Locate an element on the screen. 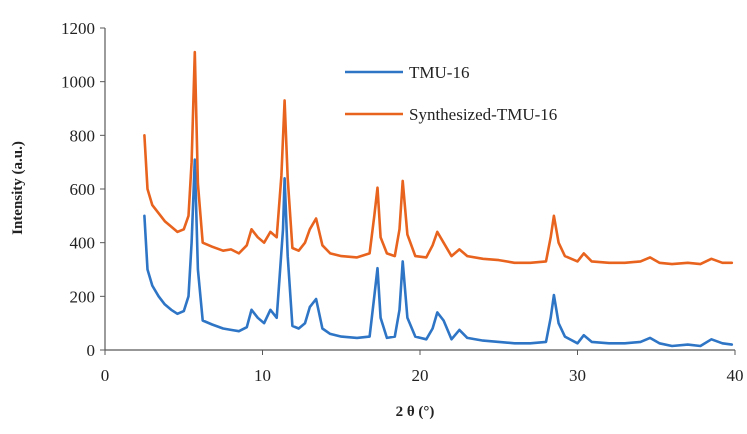 This screenshot has width=747, height=434. y-tick-label: 200 is located at coordinates (83, 296).